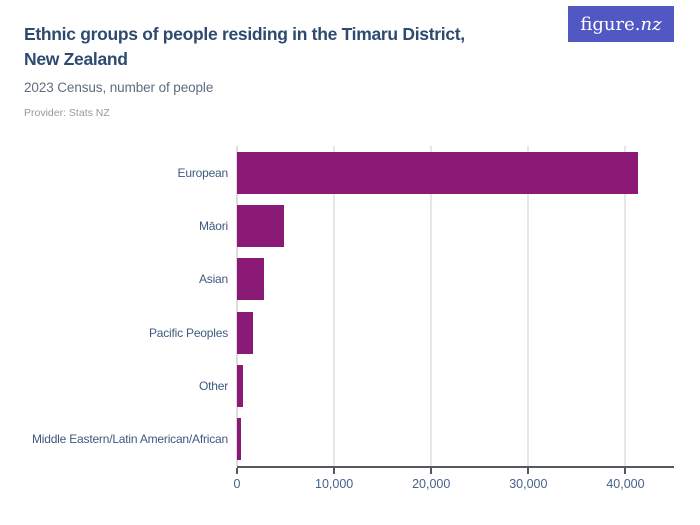 The width and height of the screenshot is (700, 525). I want to click on logo-text-main: figure., so click(610, 24).